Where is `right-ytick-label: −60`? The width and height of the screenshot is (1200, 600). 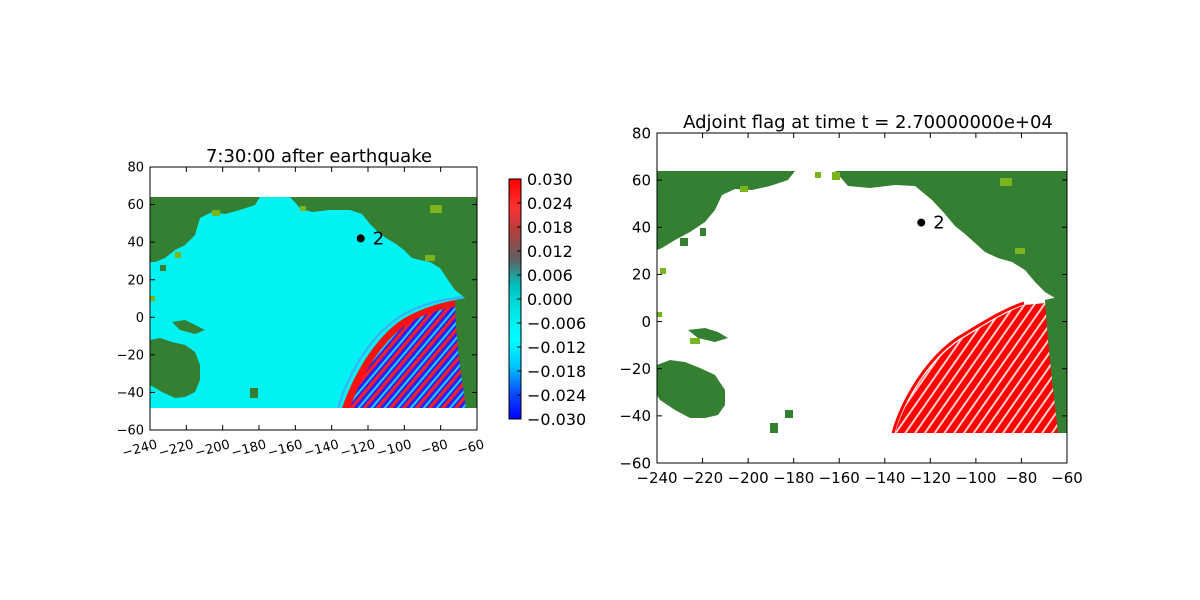
right-ytick-label: −60 is located at coordinates (635, 463).